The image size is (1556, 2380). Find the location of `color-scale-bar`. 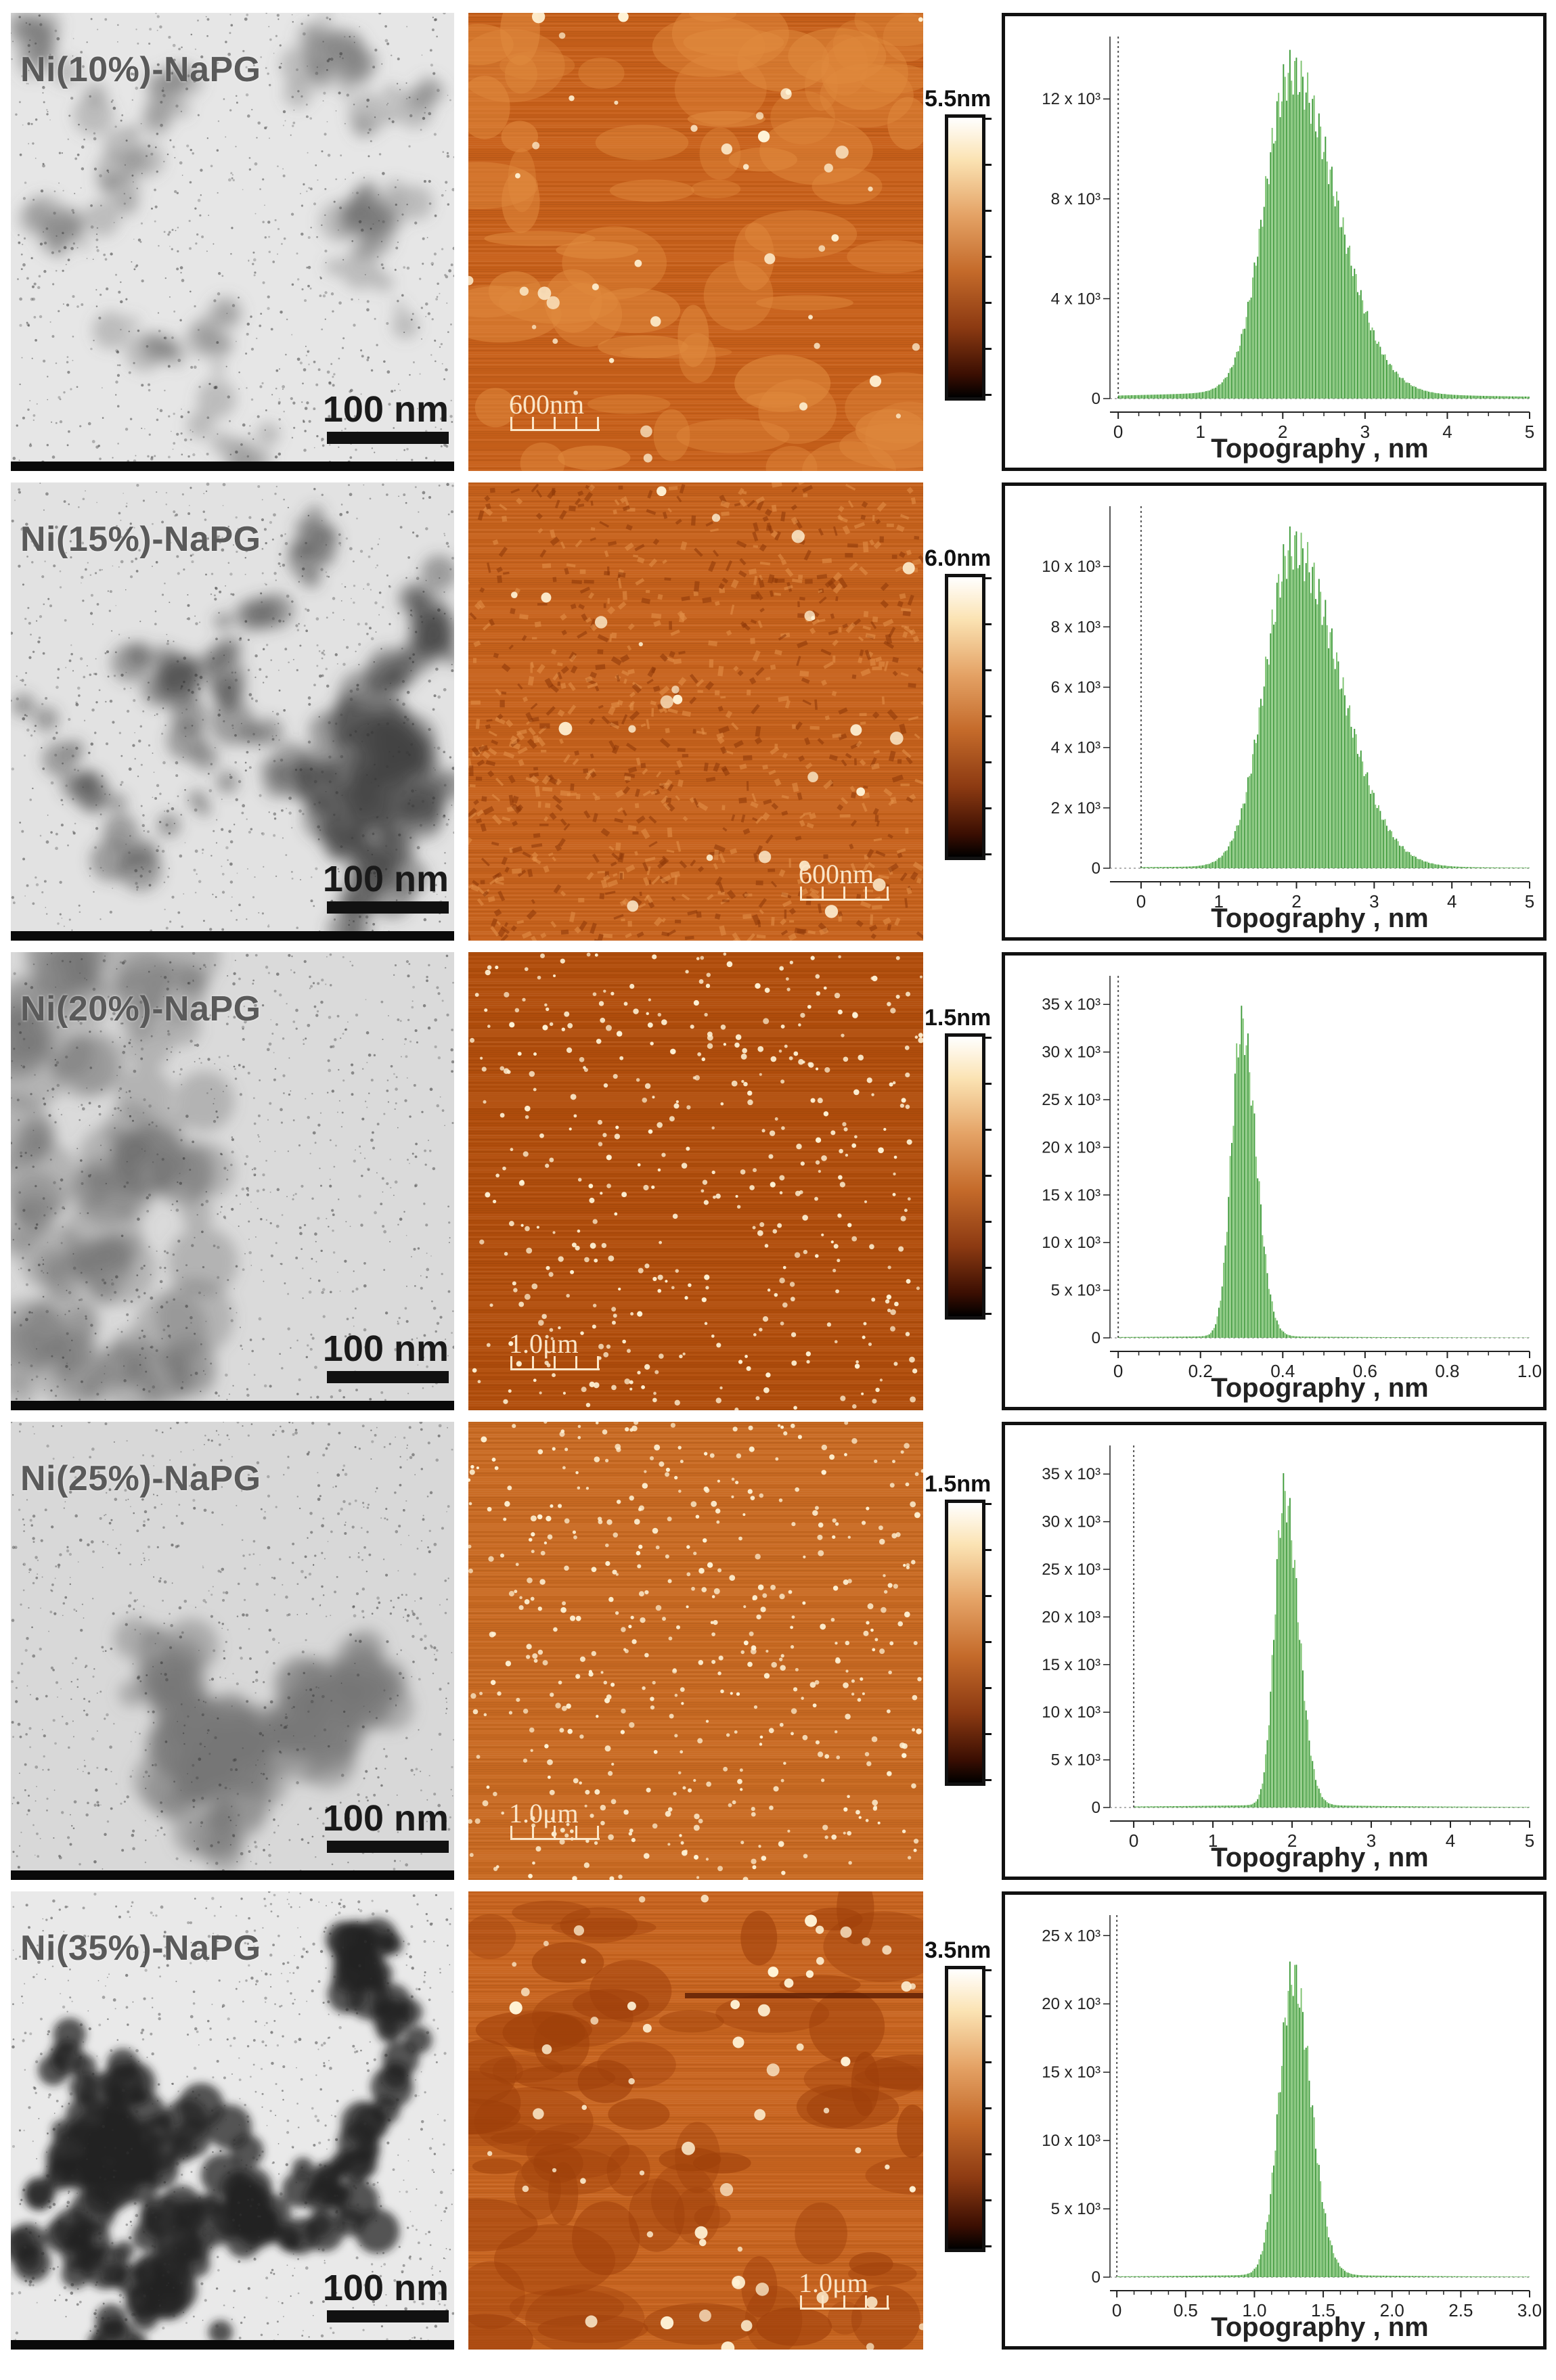

color-scale-bar is located at coordinates (968, 257).